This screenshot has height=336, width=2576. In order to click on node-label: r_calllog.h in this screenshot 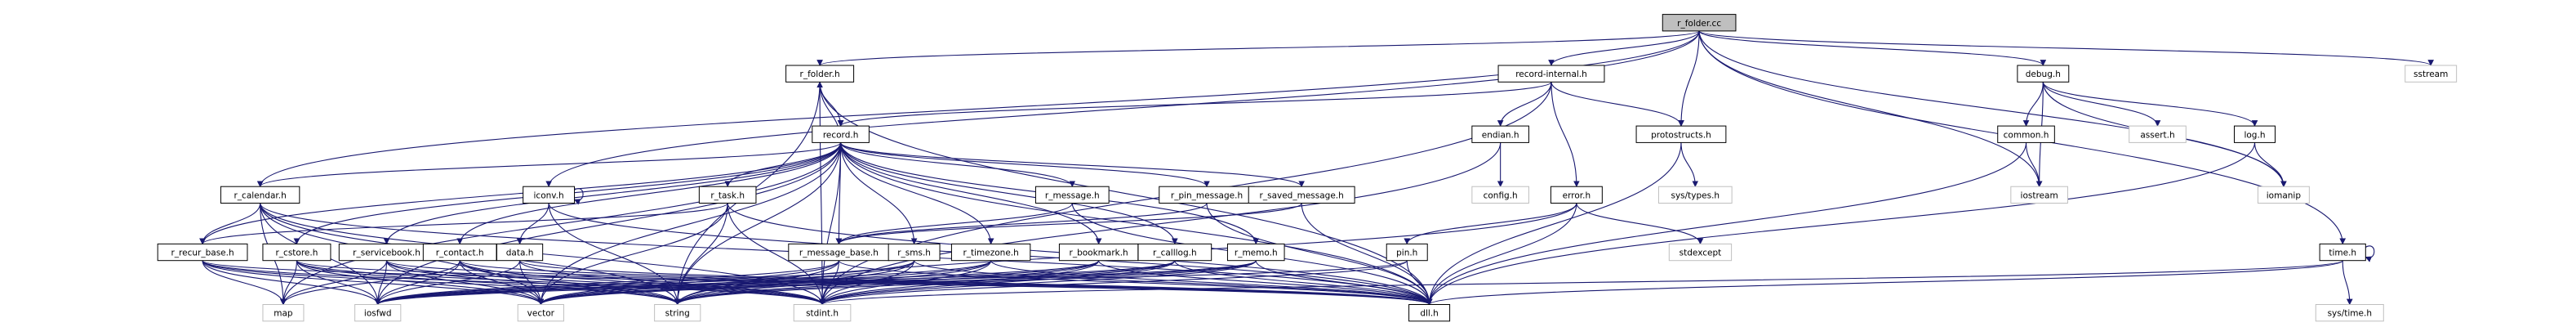, I will do `click(1175, 253)`.